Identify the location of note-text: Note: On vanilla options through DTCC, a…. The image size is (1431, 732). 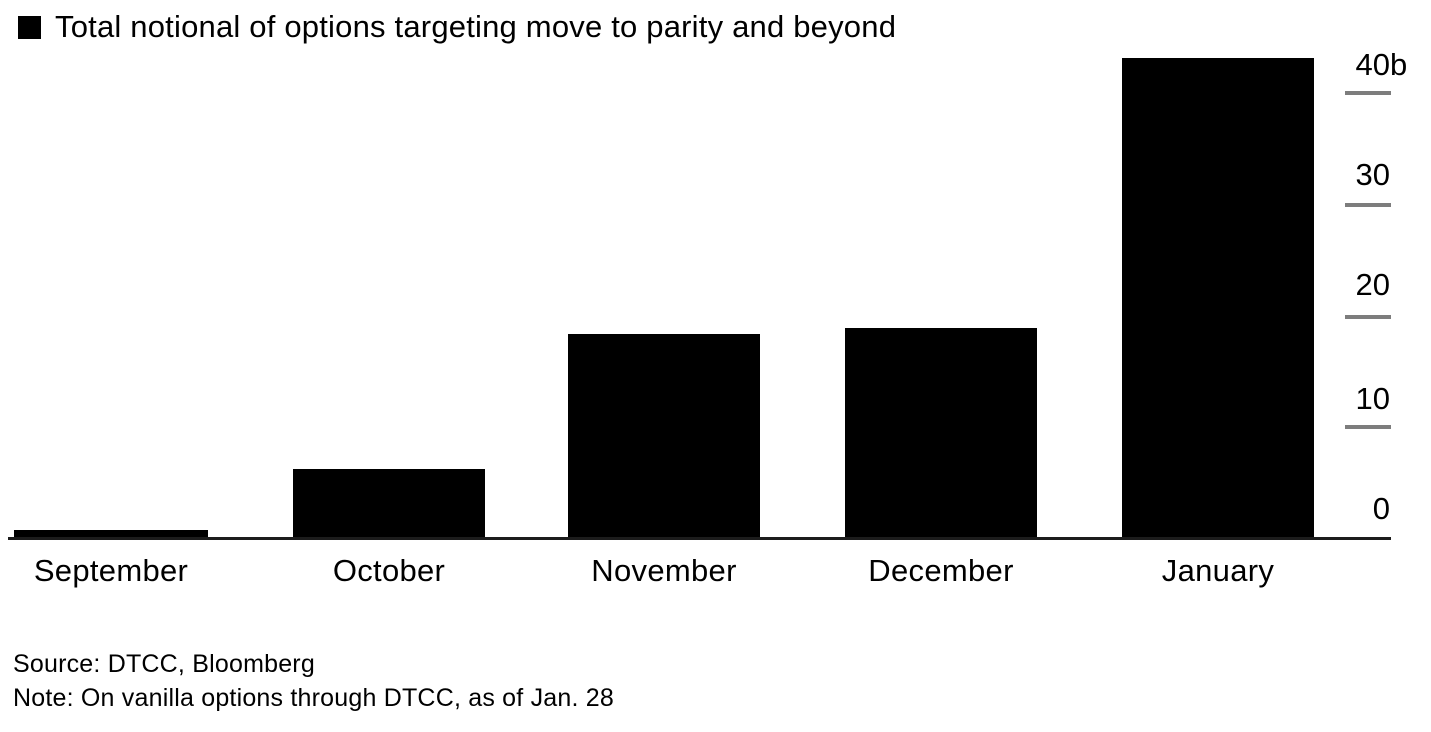
(313, 698).